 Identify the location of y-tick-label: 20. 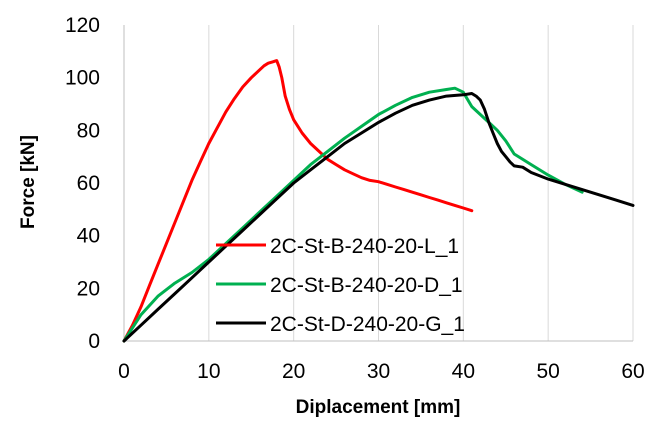
(88, 288).